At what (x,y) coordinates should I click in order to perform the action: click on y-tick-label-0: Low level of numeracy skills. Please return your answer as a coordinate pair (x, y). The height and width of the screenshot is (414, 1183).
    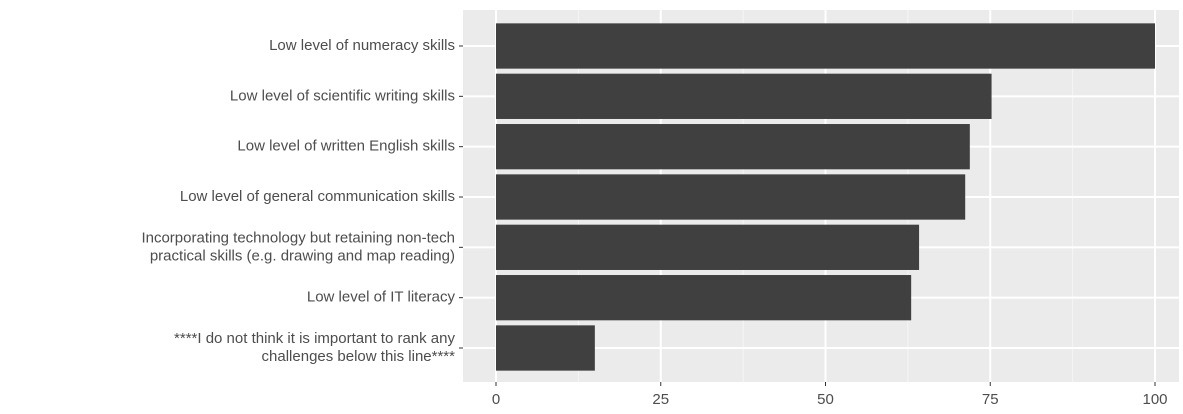
    Looking at the image, I should click on (362, 45).